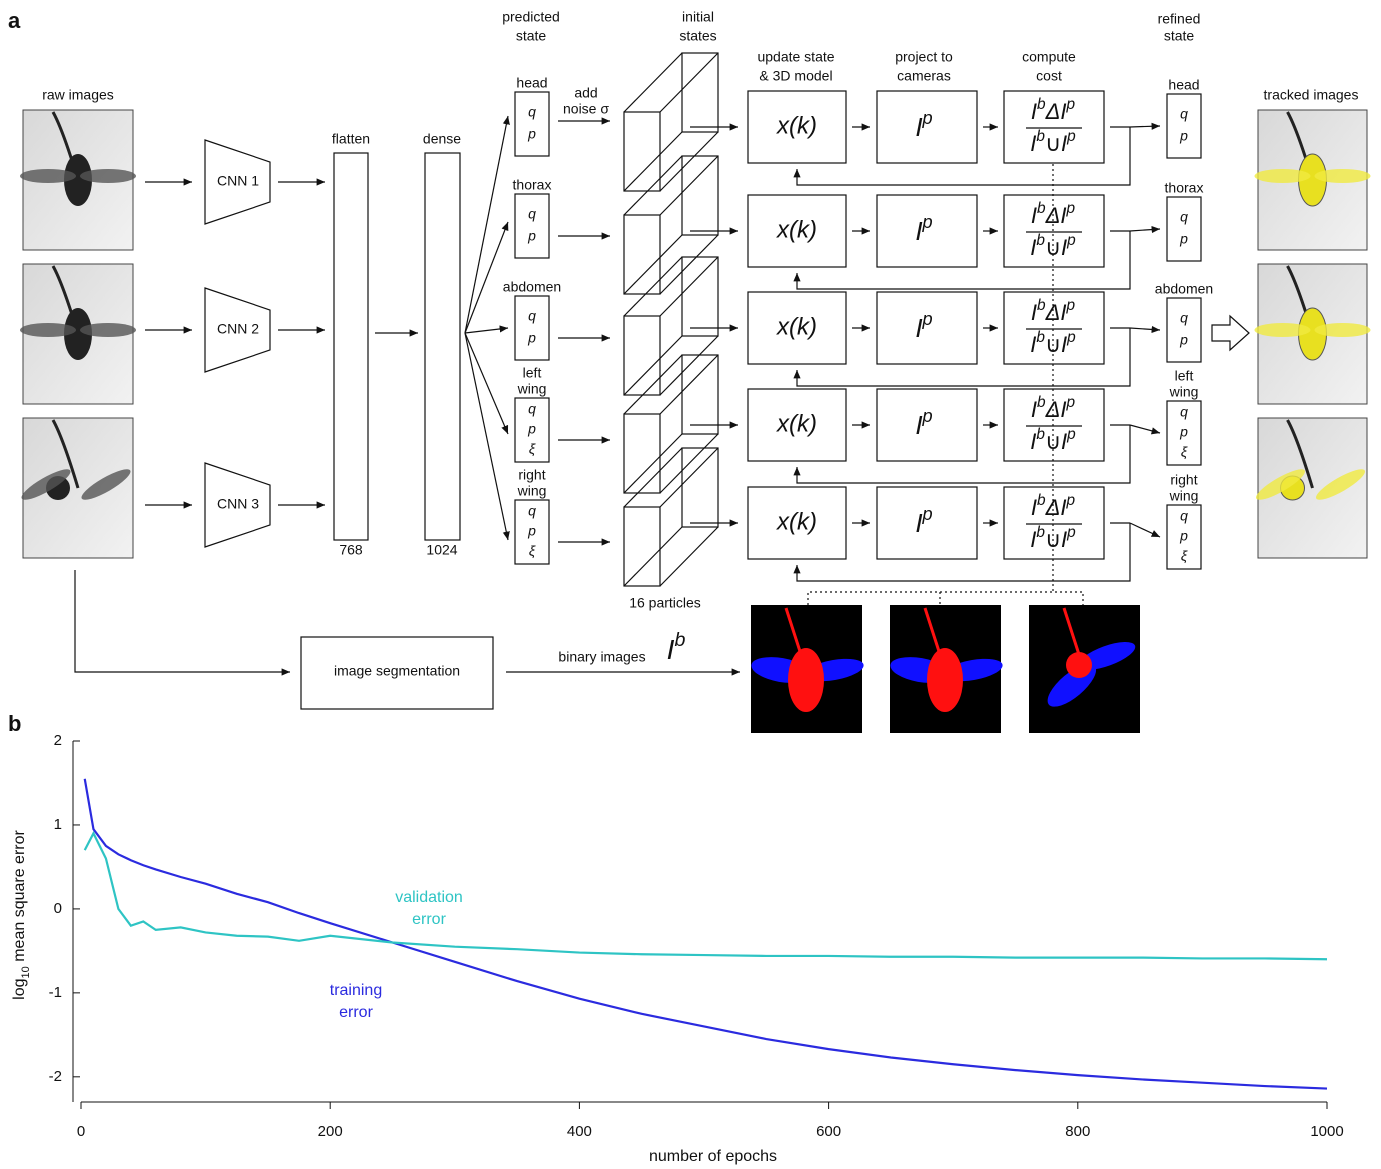 Image resolution: width=1381 pixels, height=1169 pixels. What do you see at coordinates (795, 57) in the screenshot?
I see `column-header: update state` at bounding box center [795, 57].